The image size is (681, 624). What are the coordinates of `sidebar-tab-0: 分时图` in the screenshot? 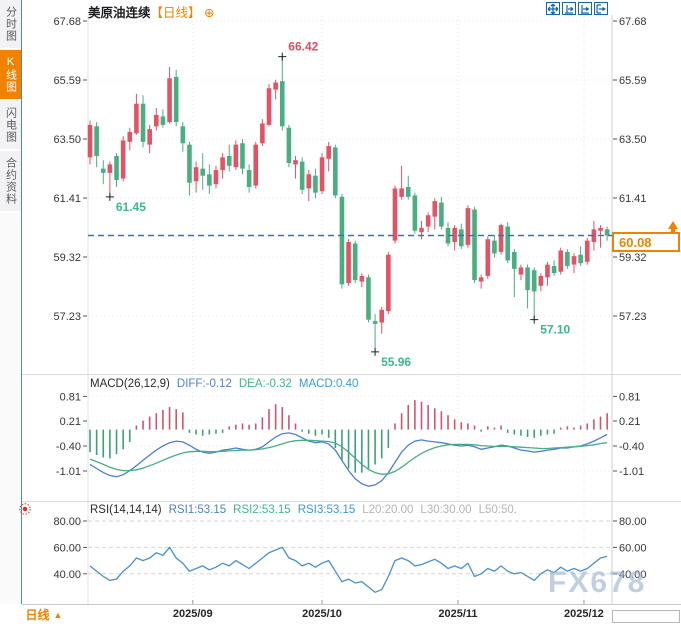 It's located at (10, 25).